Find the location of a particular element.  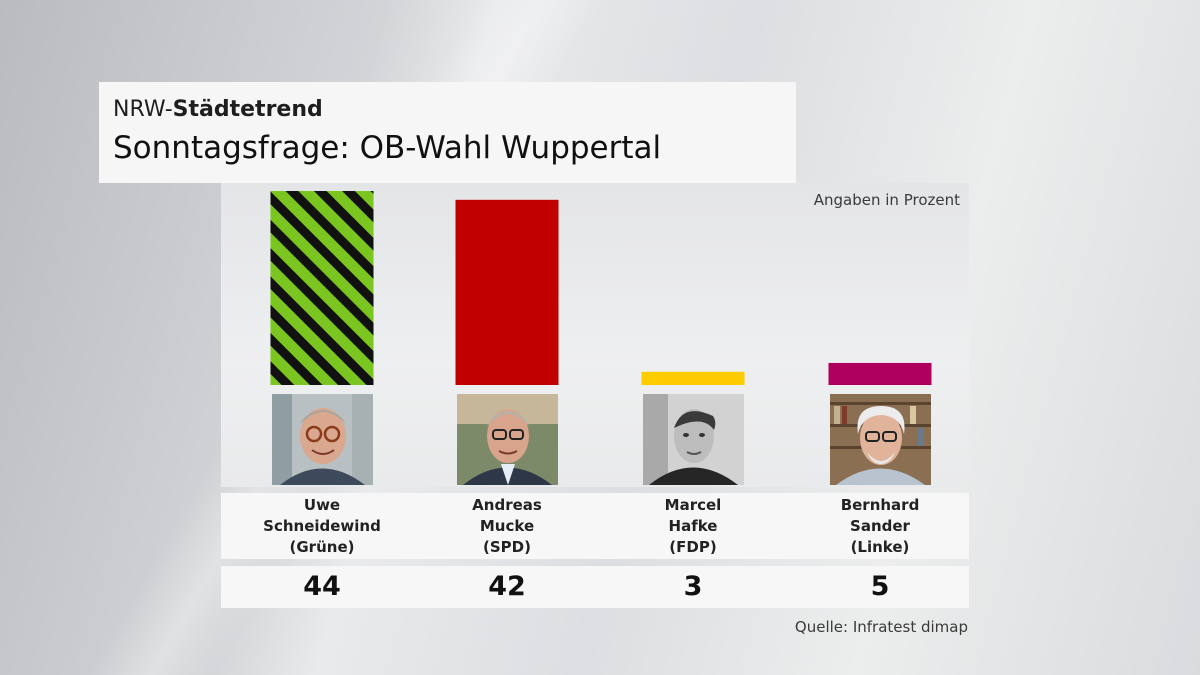

photo-schneidewind is located at coordinates (322, 439).